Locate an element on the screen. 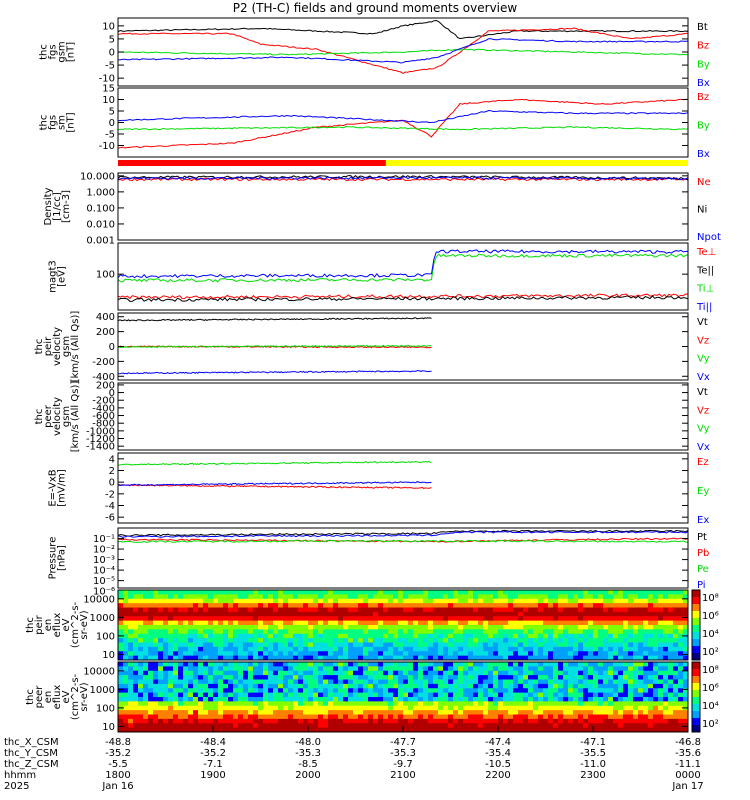  colorbar-tick-label: 10⁴ is located at coordinates (710, 634).